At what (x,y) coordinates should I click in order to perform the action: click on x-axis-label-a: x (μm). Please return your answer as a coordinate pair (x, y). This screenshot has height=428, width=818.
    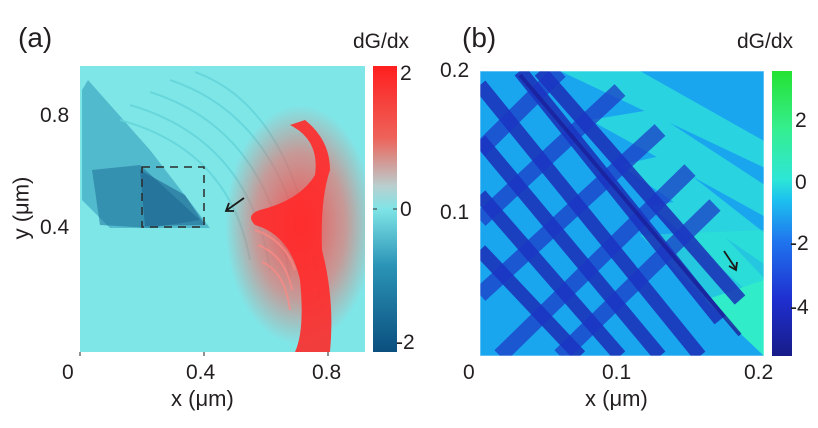
    Looking at the image, I should click on (202, 398).